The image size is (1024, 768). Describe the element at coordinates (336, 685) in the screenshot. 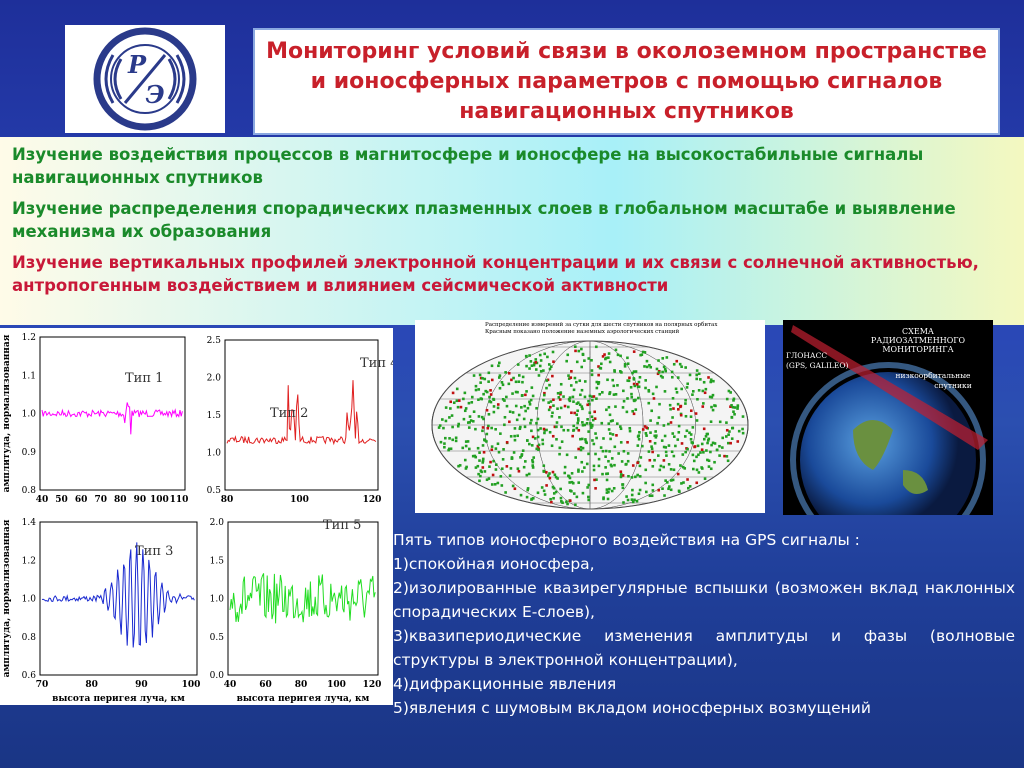

I see `x-tick-label: 100` at that location.